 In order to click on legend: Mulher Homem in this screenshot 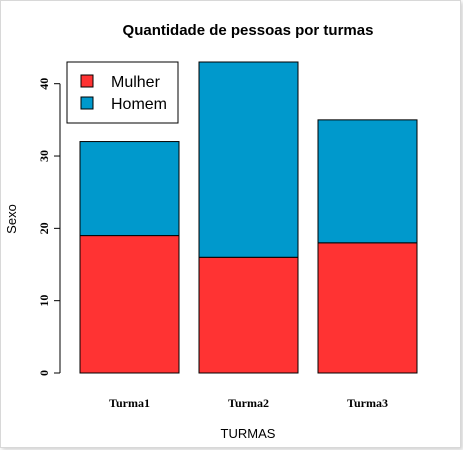, I will do `click(122, 92)`.